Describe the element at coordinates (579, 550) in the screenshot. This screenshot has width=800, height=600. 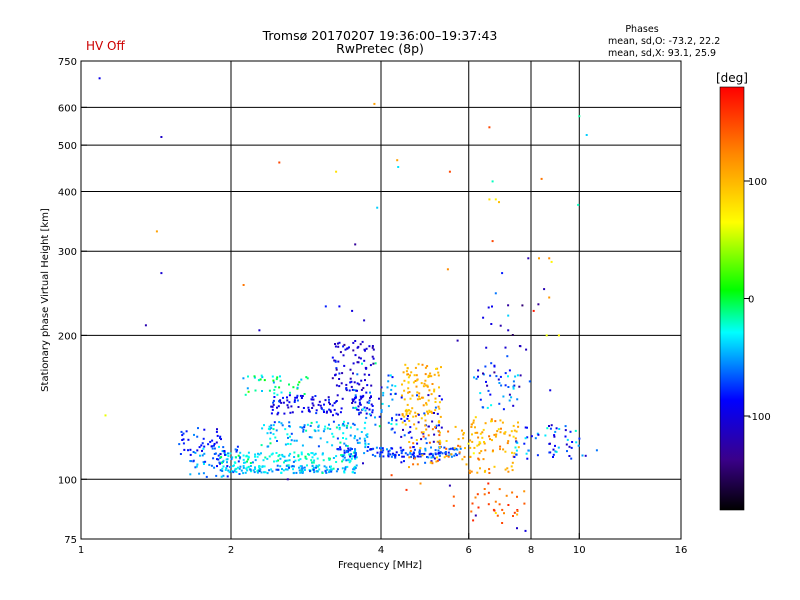
I see `x-tick-label: 10` at that location.